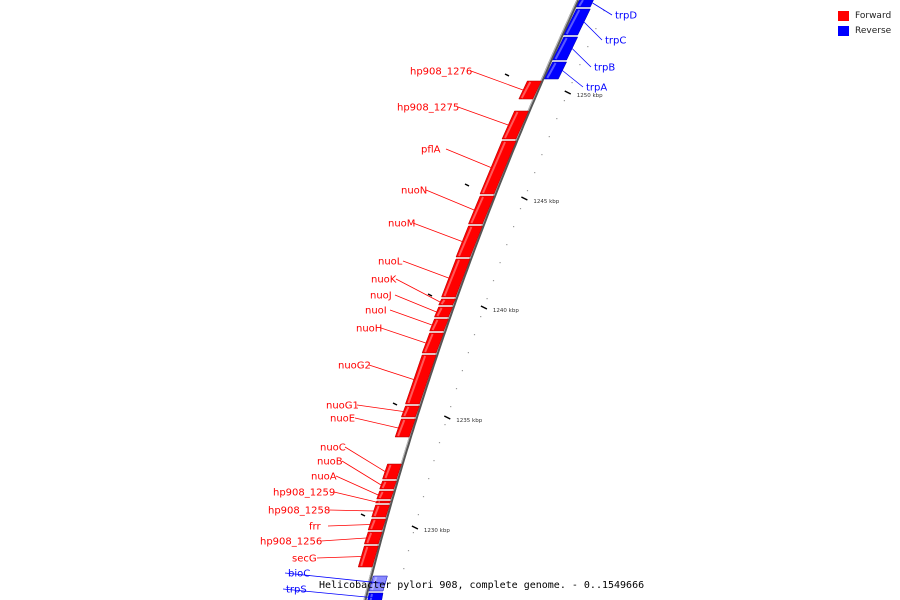 This screenshot has height=600, width=900. What do you see at coordinates (342, 406) in the screenshot?
I see `gene-label-nuoG1: nuoG1` at bounding box center [342, 406].